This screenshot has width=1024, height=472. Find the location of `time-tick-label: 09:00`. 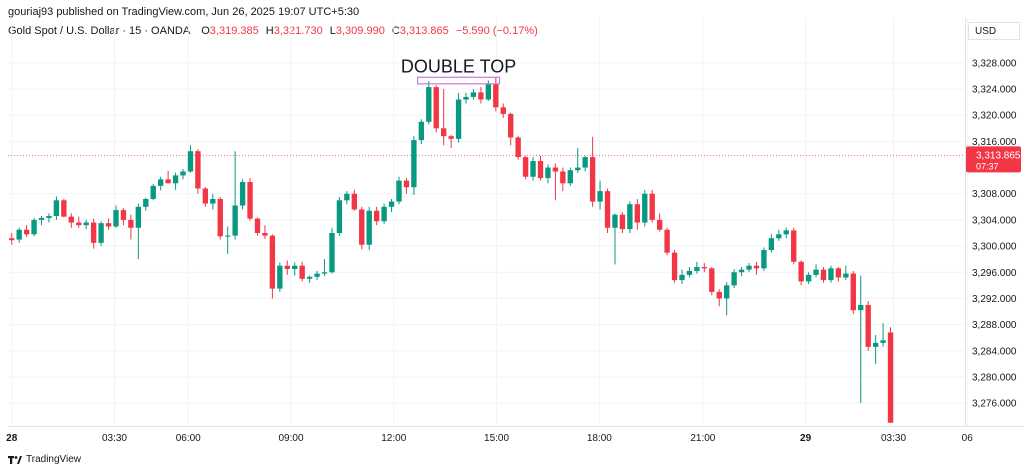

time-tick-label: 09:00 is located at coordinates (290, 438).